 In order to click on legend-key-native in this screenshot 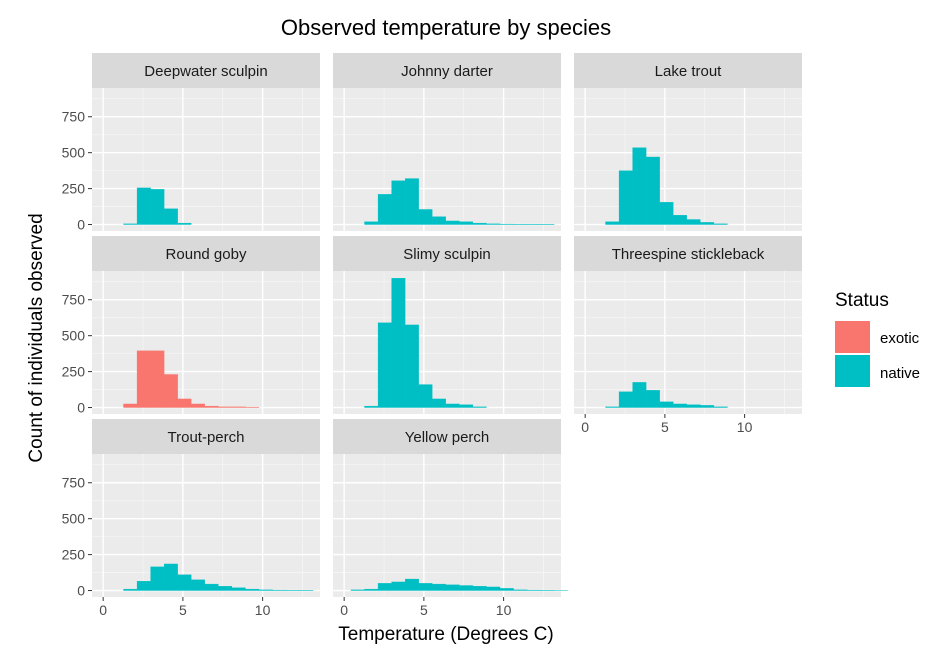, I will do `click(852, 371)`.